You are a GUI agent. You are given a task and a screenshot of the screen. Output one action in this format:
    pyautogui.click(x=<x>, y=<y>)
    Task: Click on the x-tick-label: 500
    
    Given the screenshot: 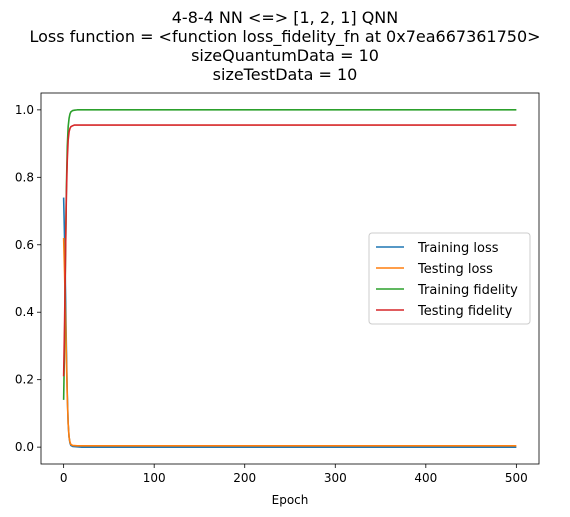 What is the action you would take?
    pyautogui.click(x=516, y=478)
    